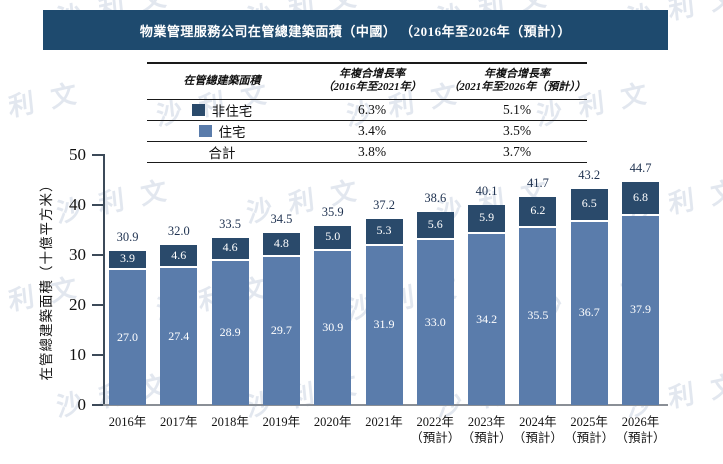 The image size is (723, 464). I want to click on cagr-2016-2021-value: 3.4%, so click(372, 131).